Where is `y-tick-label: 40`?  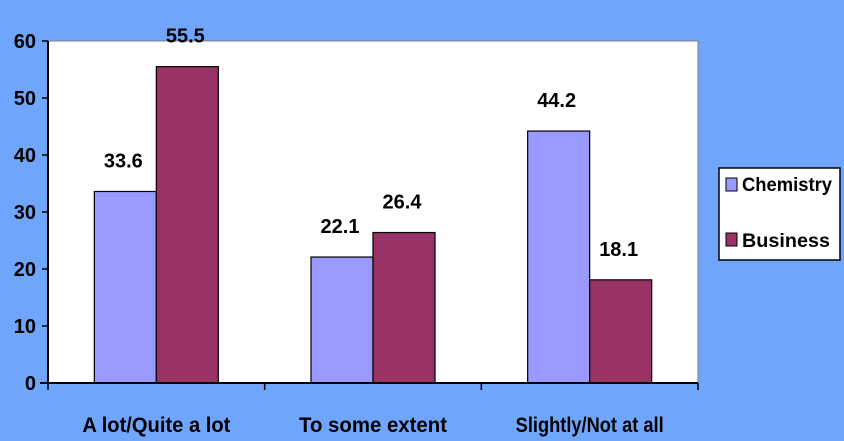
y-tick-label: 40 is located at coordinates (25, 156).